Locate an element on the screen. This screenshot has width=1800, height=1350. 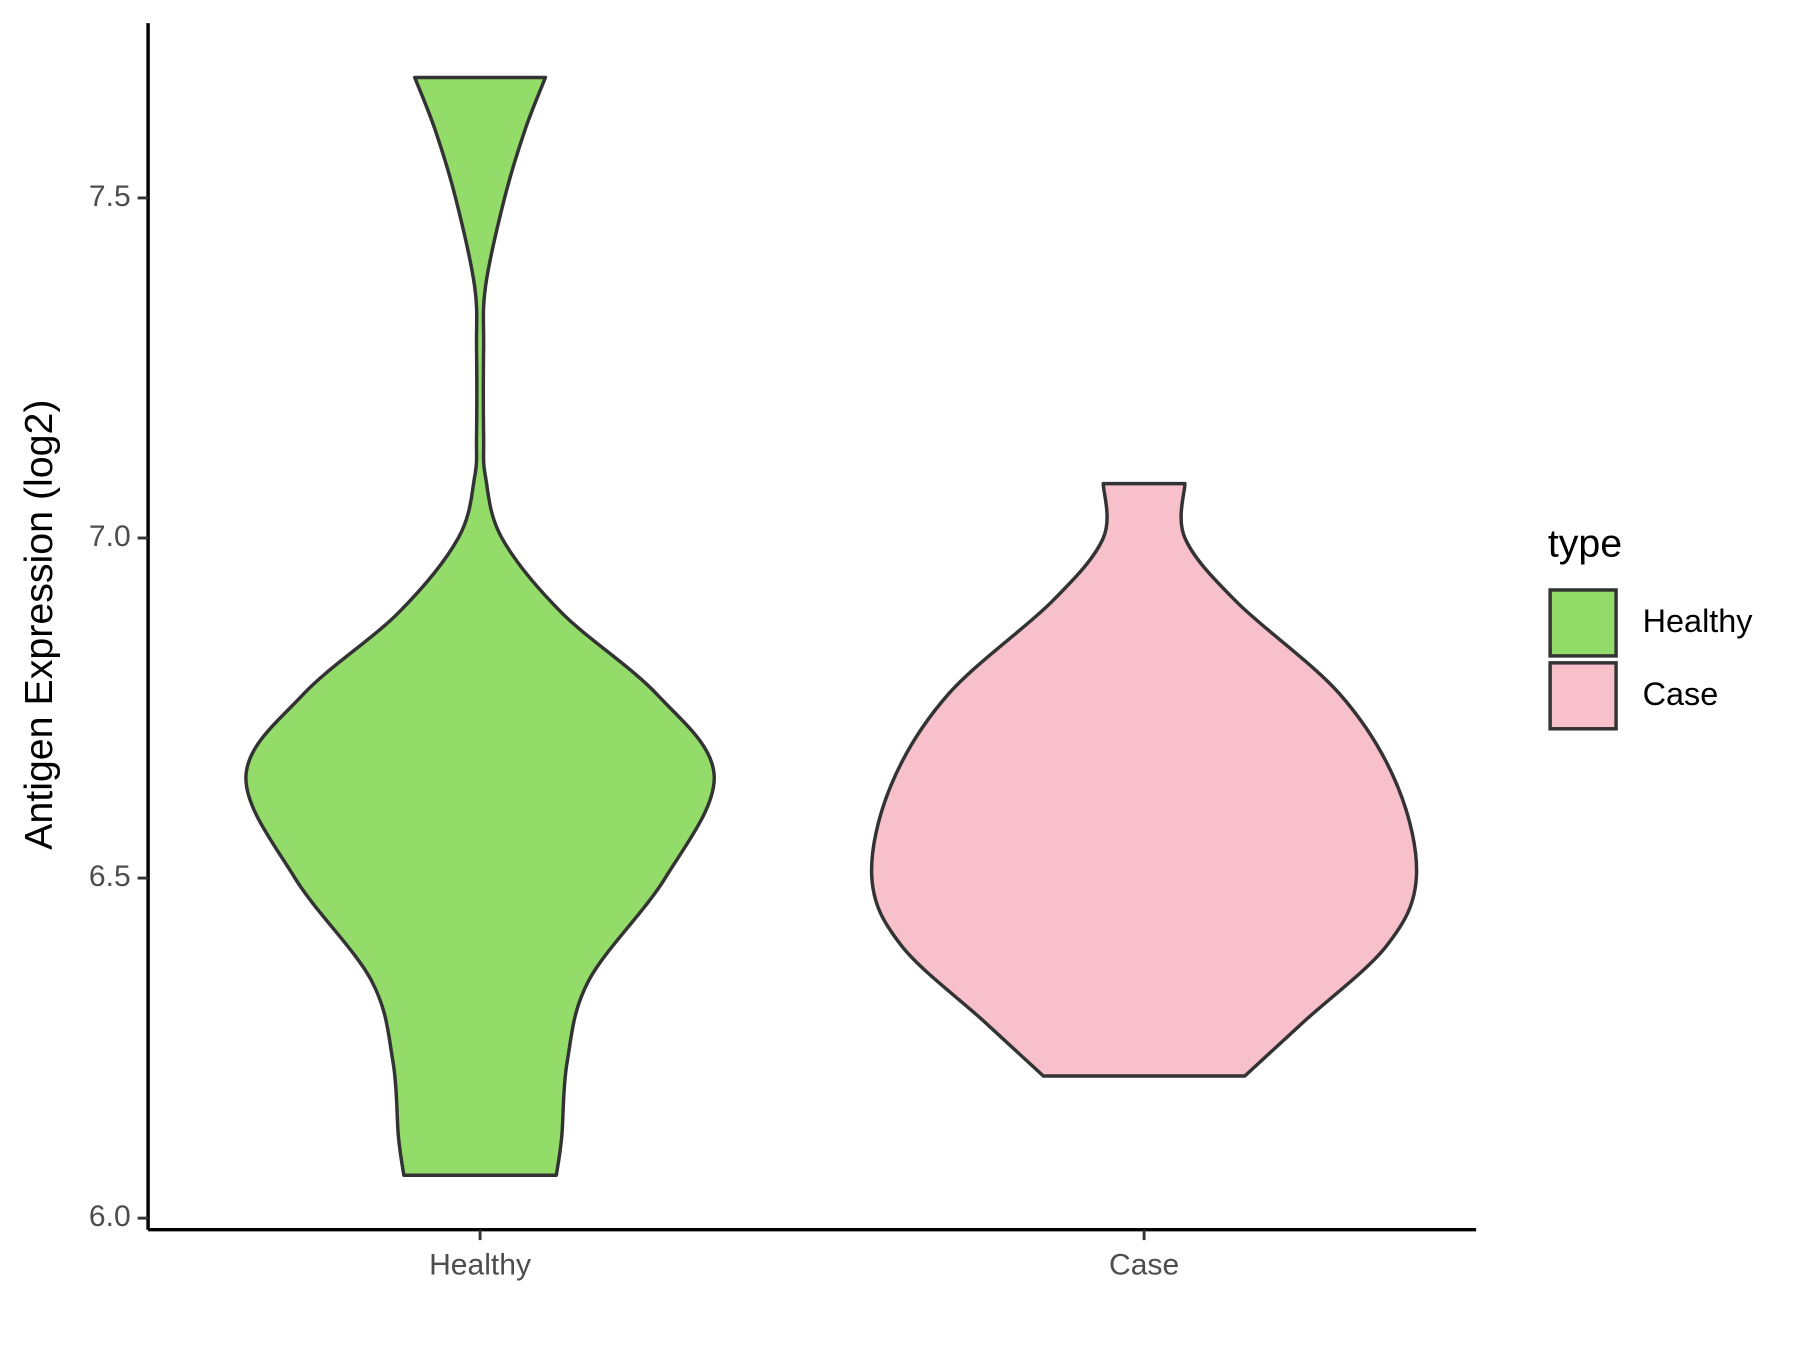
legend-title: type is located at coordinates (1585, 543).